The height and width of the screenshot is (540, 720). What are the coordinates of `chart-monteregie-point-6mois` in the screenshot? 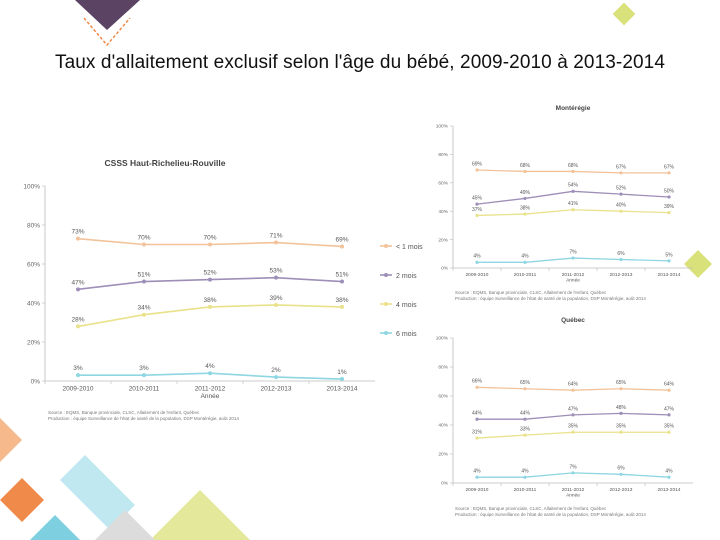 It's located at (573, 258).